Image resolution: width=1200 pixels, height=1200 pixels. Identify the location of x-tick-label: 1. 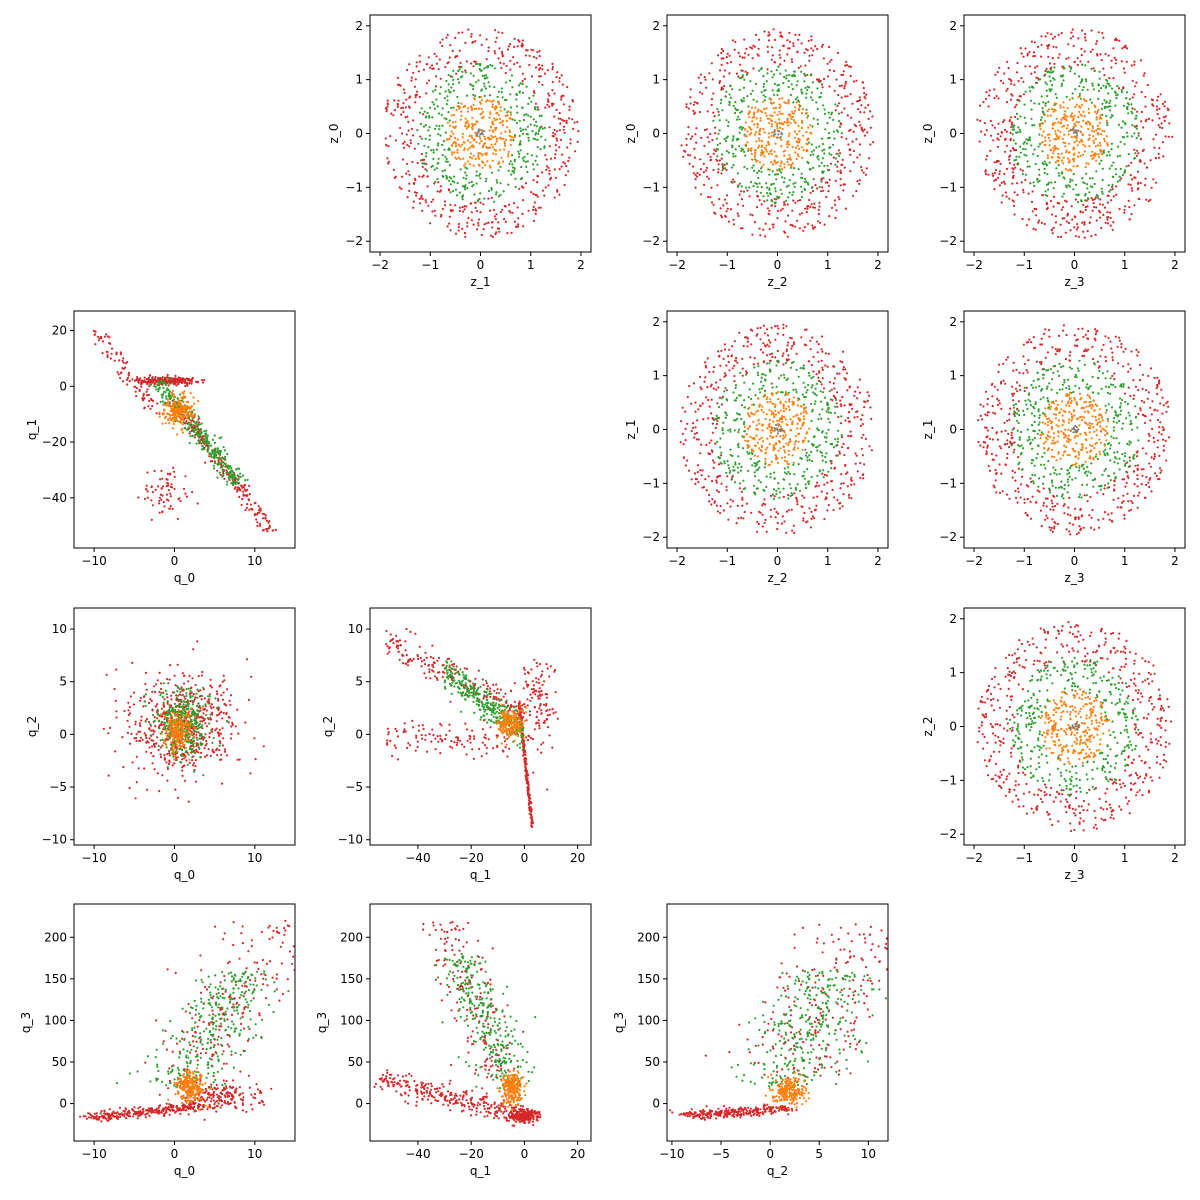
(1125, 265).